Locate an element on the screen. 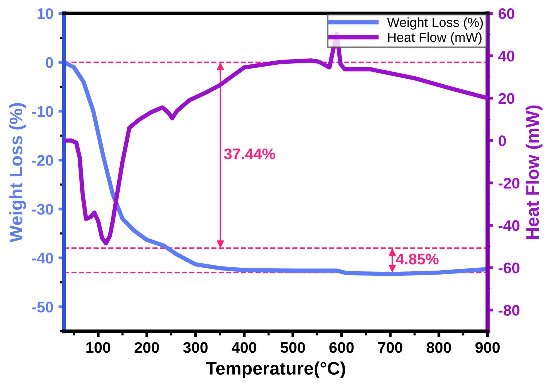 The image size is (550, 390). y2-tick-label: -60 is located at coordinates (509, 268).